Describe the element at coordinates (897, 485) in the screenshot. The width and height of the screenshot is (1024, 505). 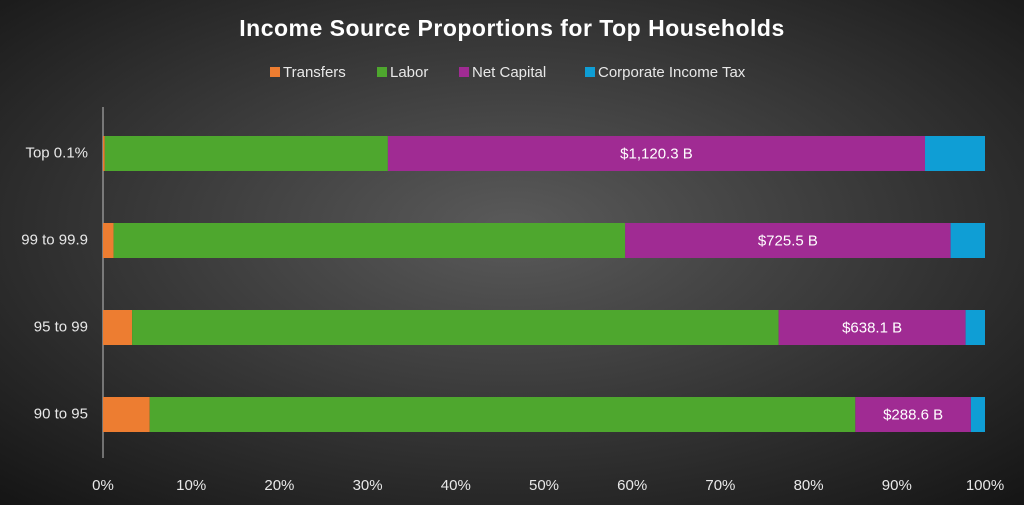
I see `x-tick-label: 90%` at that location.